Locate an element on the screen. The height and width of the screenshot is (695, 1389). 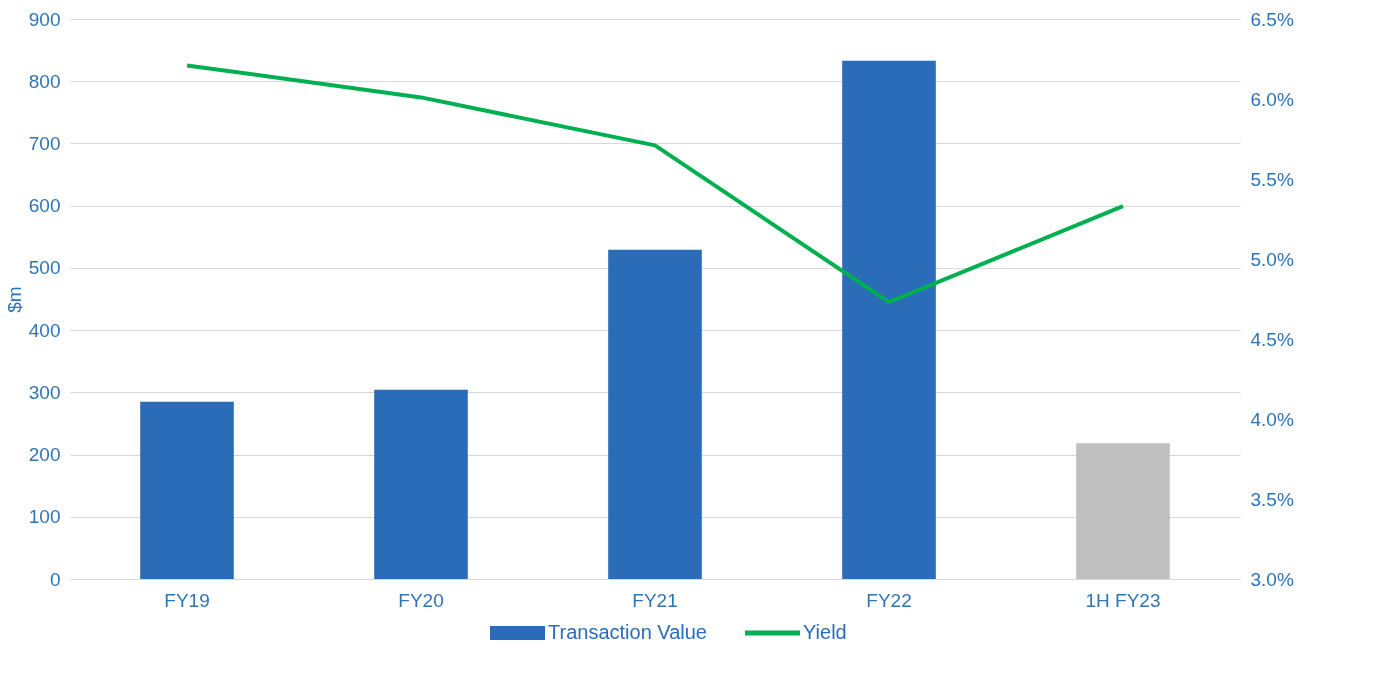
x-tick-label: FY20 is located at coordinates (421, 600).